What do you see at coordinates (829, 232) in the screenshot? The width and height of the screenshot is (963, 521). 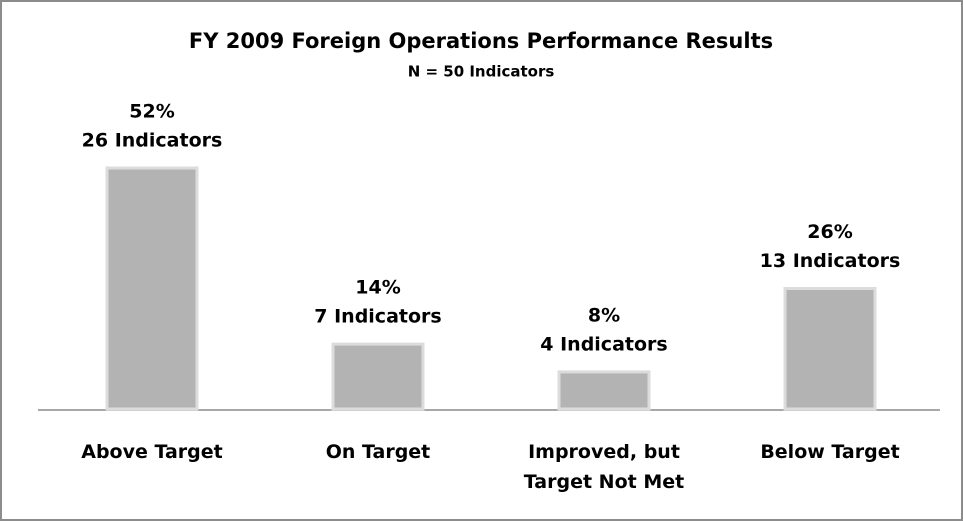 I see `value-label: 26%` at bounding box center [829, 232].